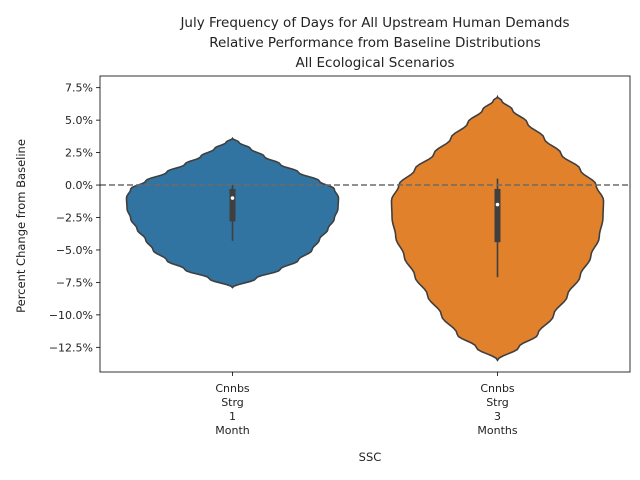 The height and width of the screenshot is (480, 640). I want to click on x-tick-label-line: Month, so click(232, 430).